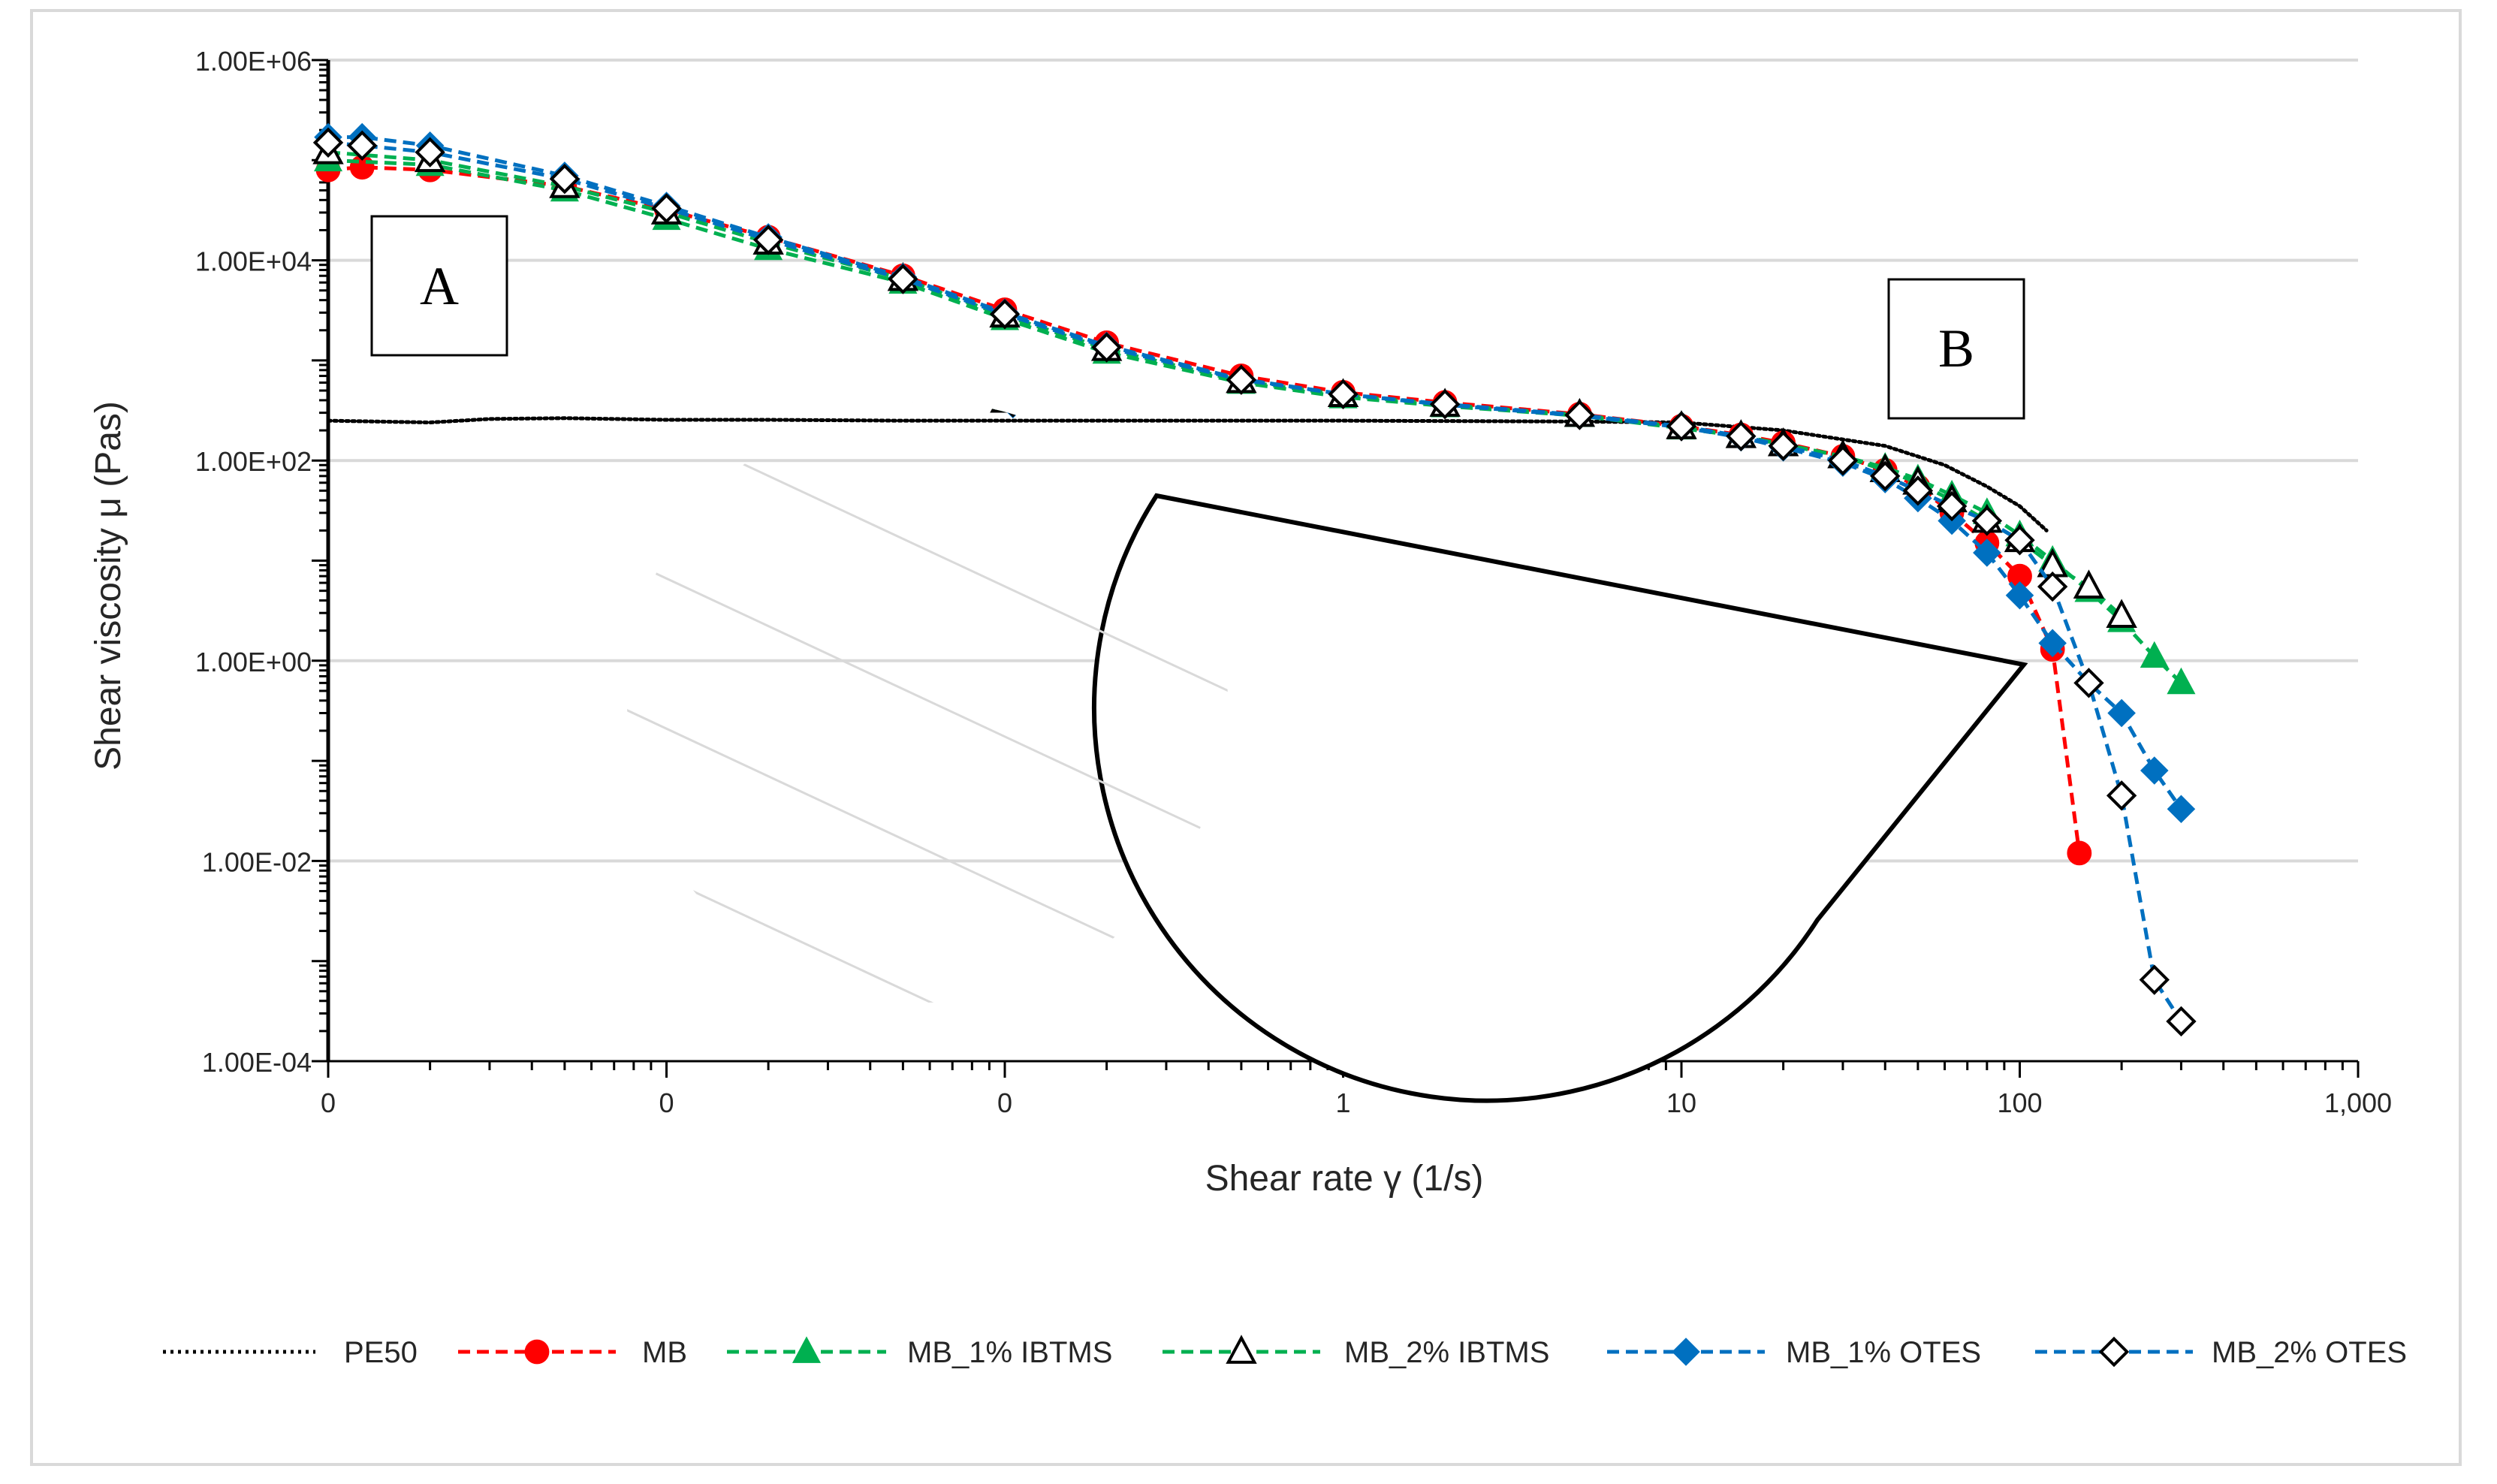 The image size is (2497, 1484). What do you see at coordinates (2019, 1102) in the screenshot?
I see `x-tick-label: 100` at bounding box center [2019, 1102].